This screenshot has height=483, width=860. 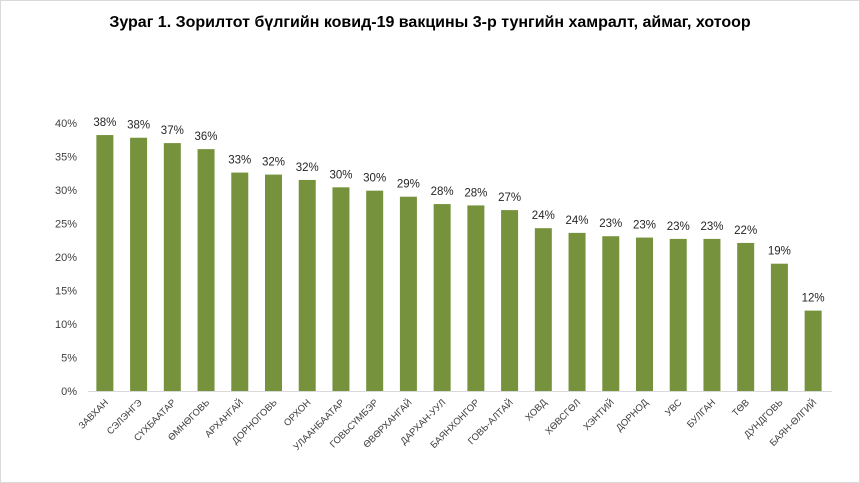 What do you see at coordinates (536, 410) in the screenshot?
I see `category-label: ХОВД` at bounding box center [536, 410].